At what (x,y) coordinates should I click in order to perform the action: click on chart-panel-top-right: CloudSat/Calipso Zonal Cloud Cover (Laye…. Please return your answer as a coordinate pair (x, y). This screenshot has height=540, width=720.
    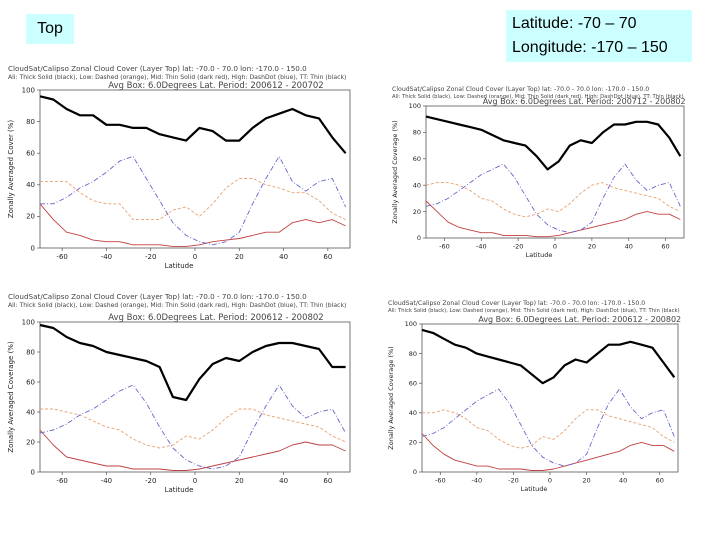
    Looking at the image, I should click on (538, 174).